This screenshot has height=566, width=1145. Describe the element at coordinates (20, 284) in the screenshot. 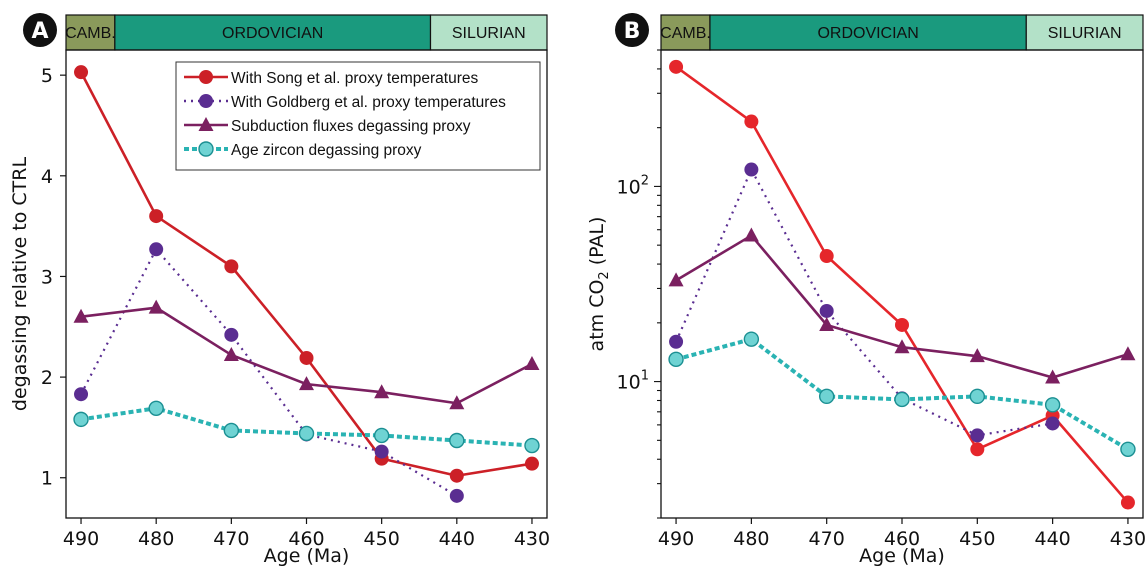

I see `y-axis-title: degassing relative to CTRL` at that location.